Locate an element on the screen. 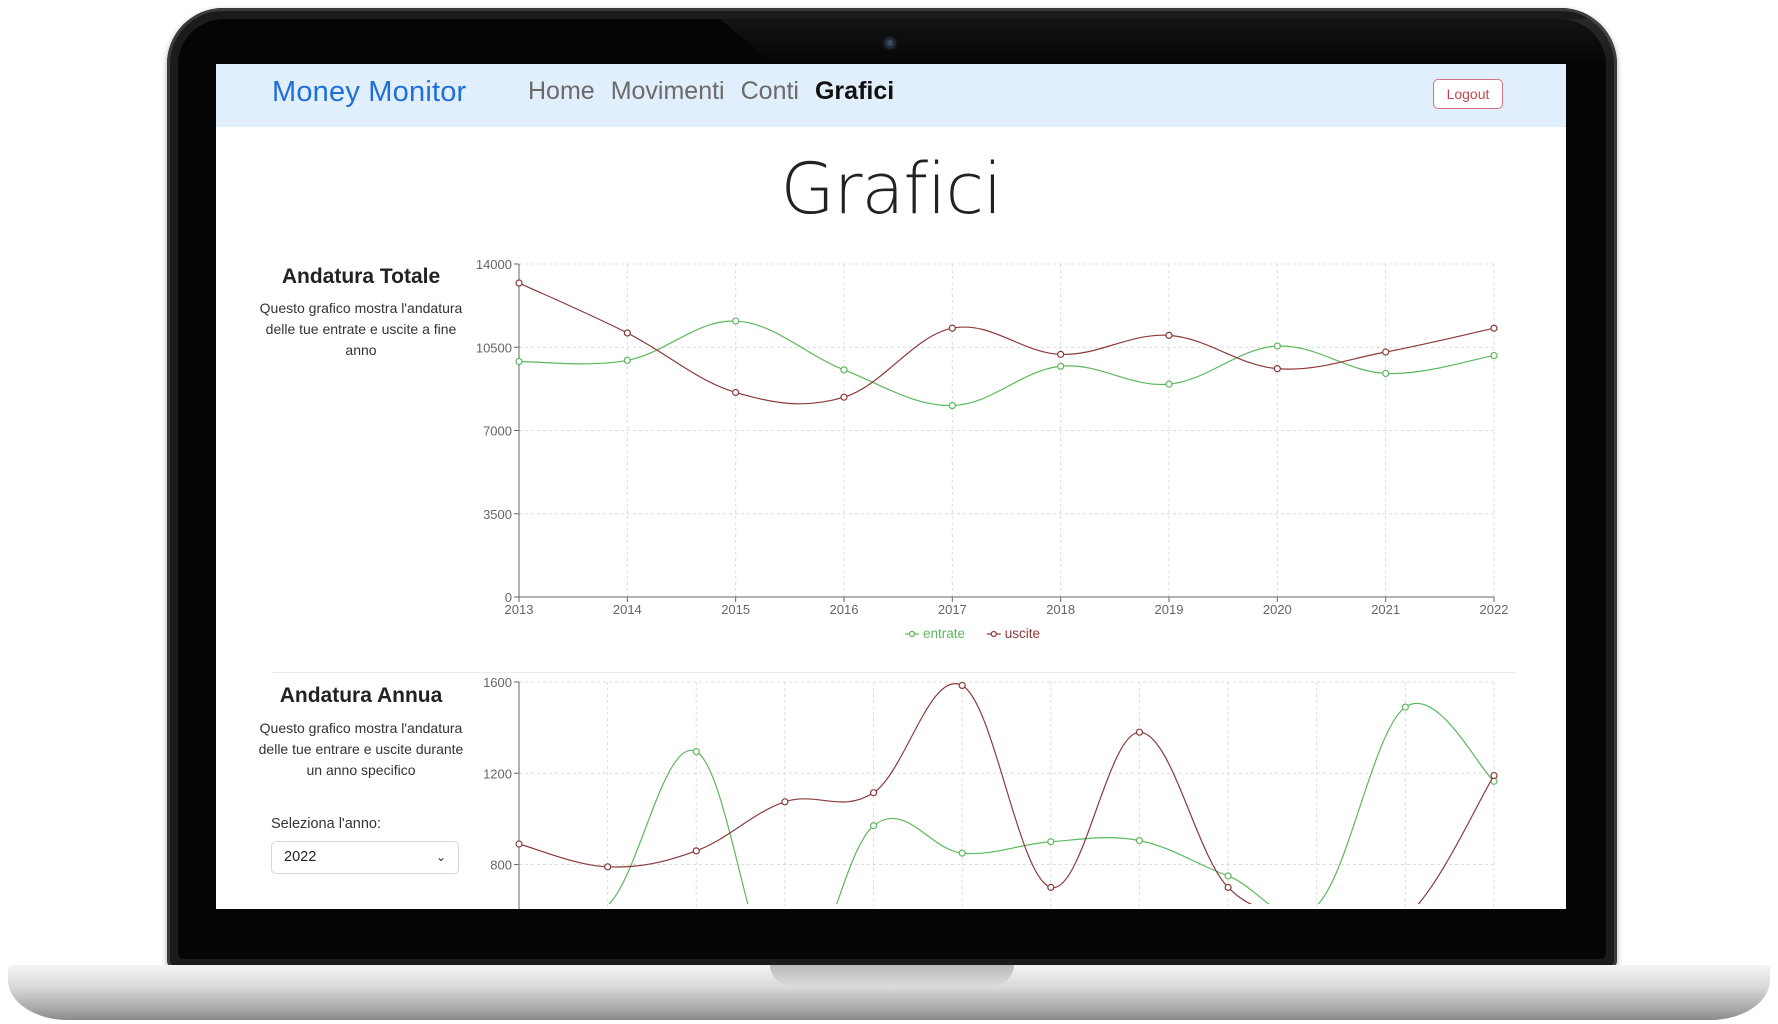 Image resolution: width=1778 pixels, height=1024 pixels. y-axis-tick-label: 0 is located at coordinates (508, 597).